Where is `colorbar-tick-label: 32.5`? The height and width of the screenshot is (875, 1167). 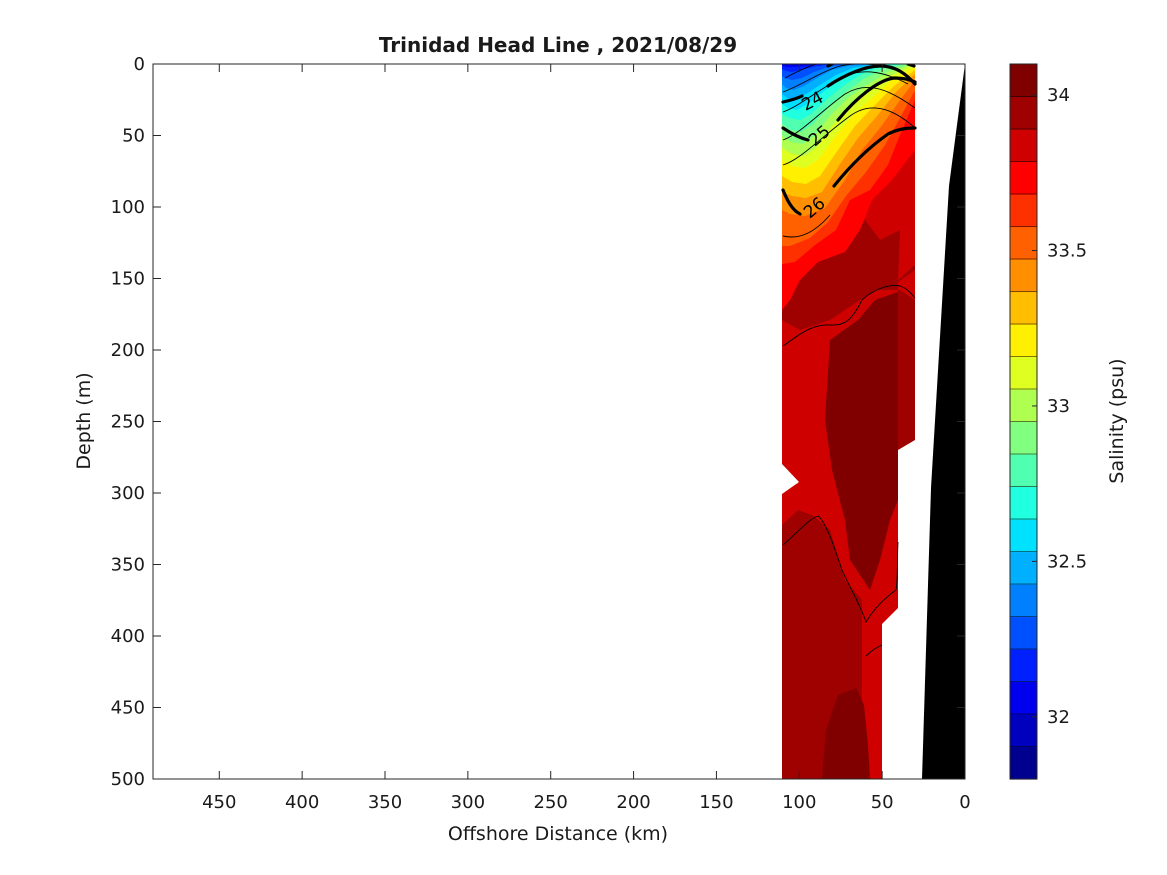
colorbar-tick-label: 32.5 is located at coordinates (1067, 561).